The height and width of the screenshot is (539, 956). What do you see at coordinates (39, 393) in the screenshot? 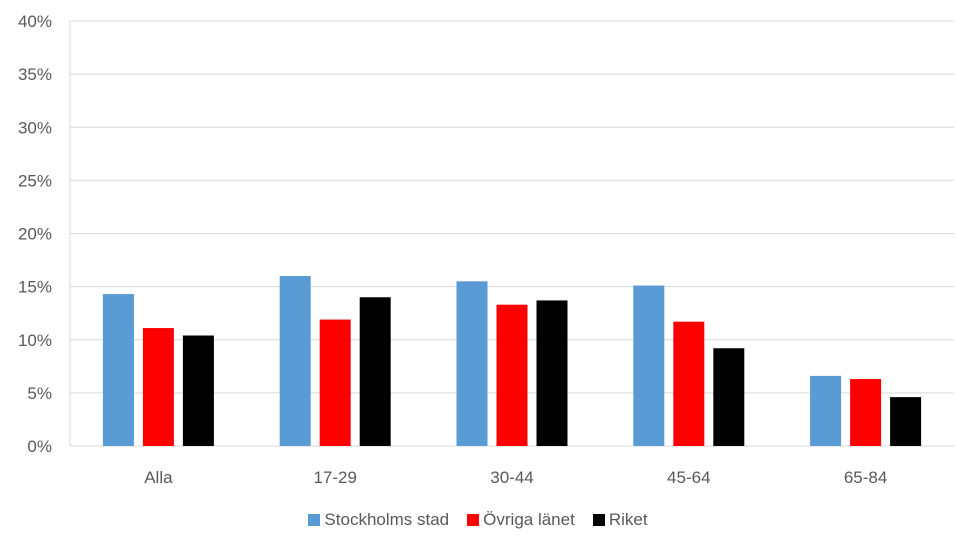
I see `y-tick-label: 5%` at bounding box center [39, 393].